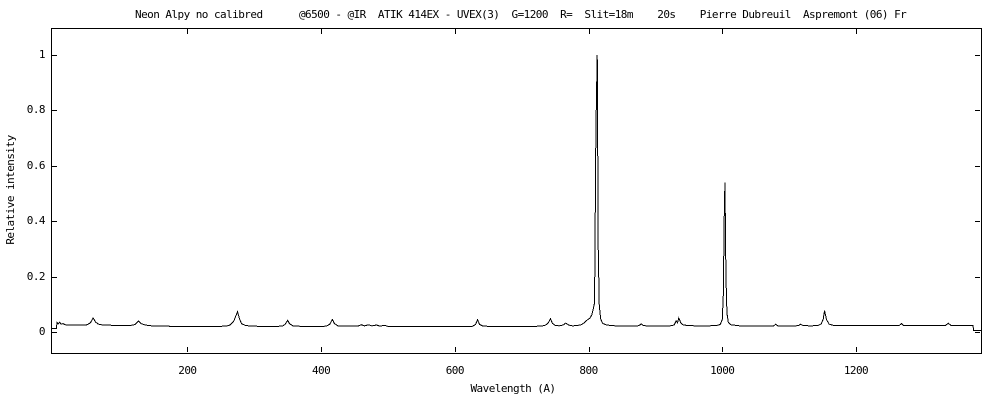 Image resolution: width=1000 pixels, height=400 pixels. I want to click on x-tick-label: 600, so click(455, 370).